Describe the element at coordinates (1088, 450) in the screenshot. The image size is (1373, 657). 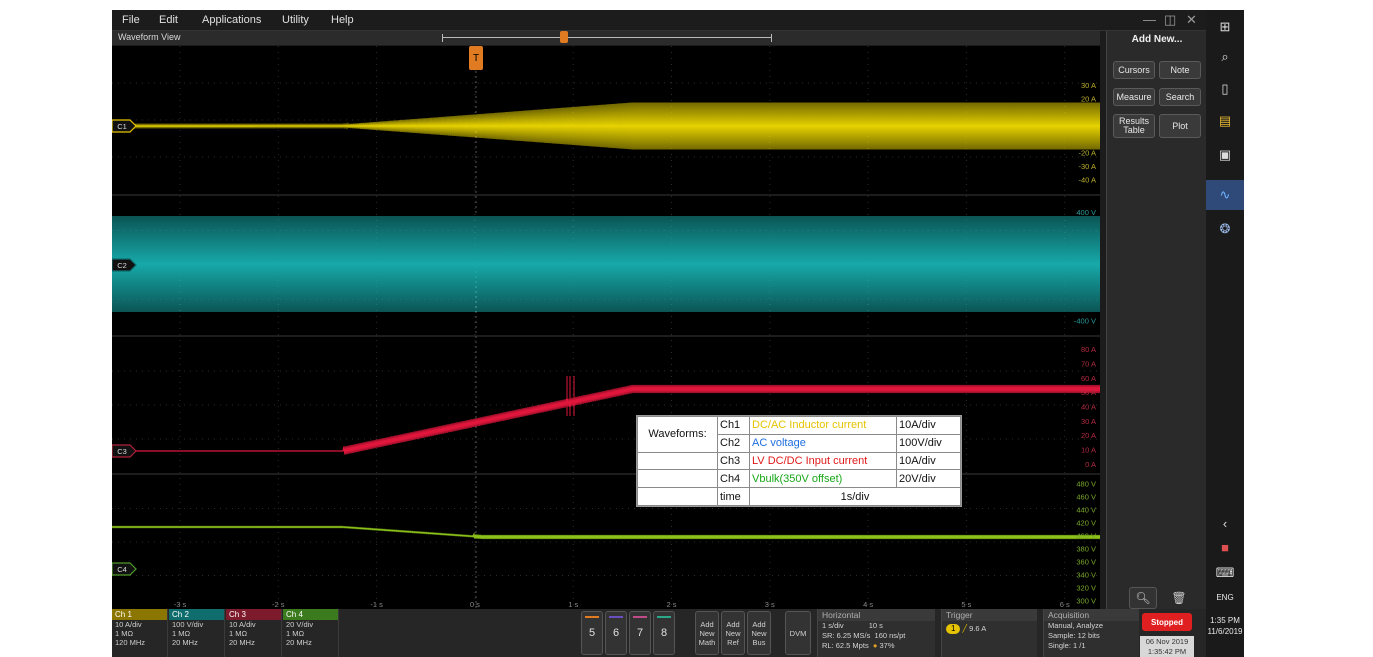
I see `ch3-scale-label: 10 A` at that location.